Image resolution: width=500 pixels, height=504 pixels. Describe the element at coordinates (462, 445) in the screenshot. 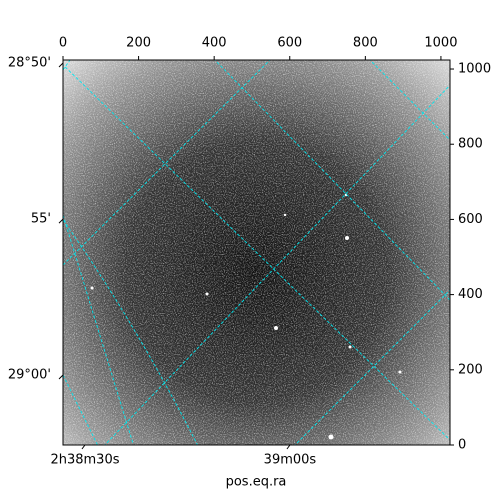

I see `y-tick-label: 0` at that location.